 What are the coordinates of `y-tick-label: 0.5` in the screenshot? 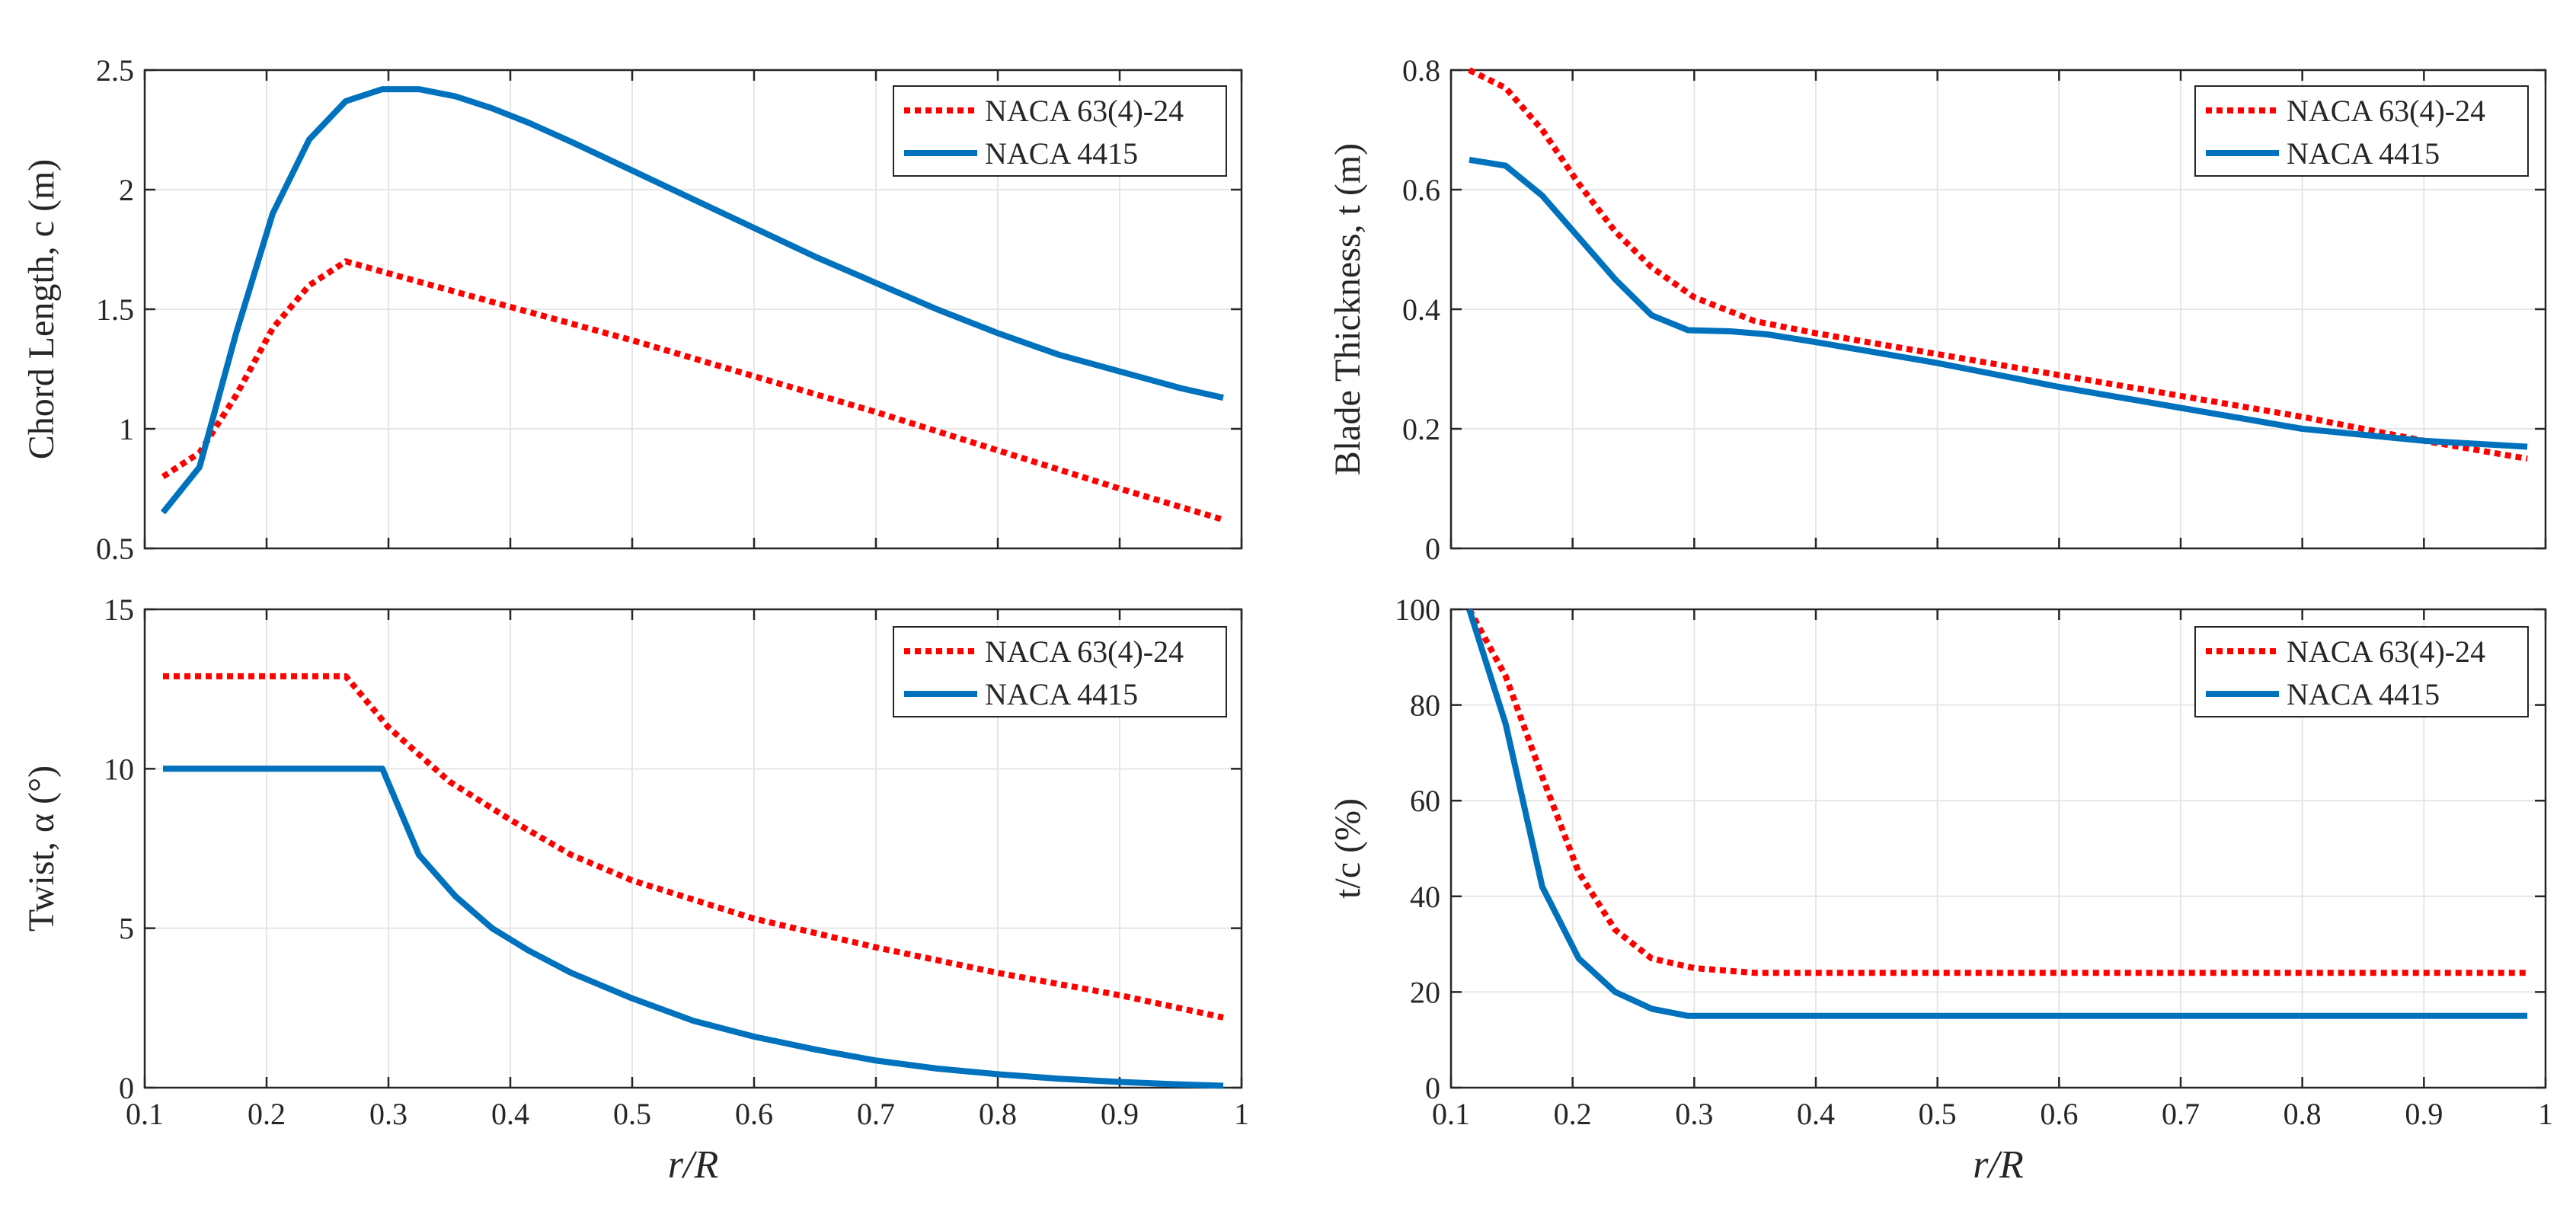 It's located at (115, 549).